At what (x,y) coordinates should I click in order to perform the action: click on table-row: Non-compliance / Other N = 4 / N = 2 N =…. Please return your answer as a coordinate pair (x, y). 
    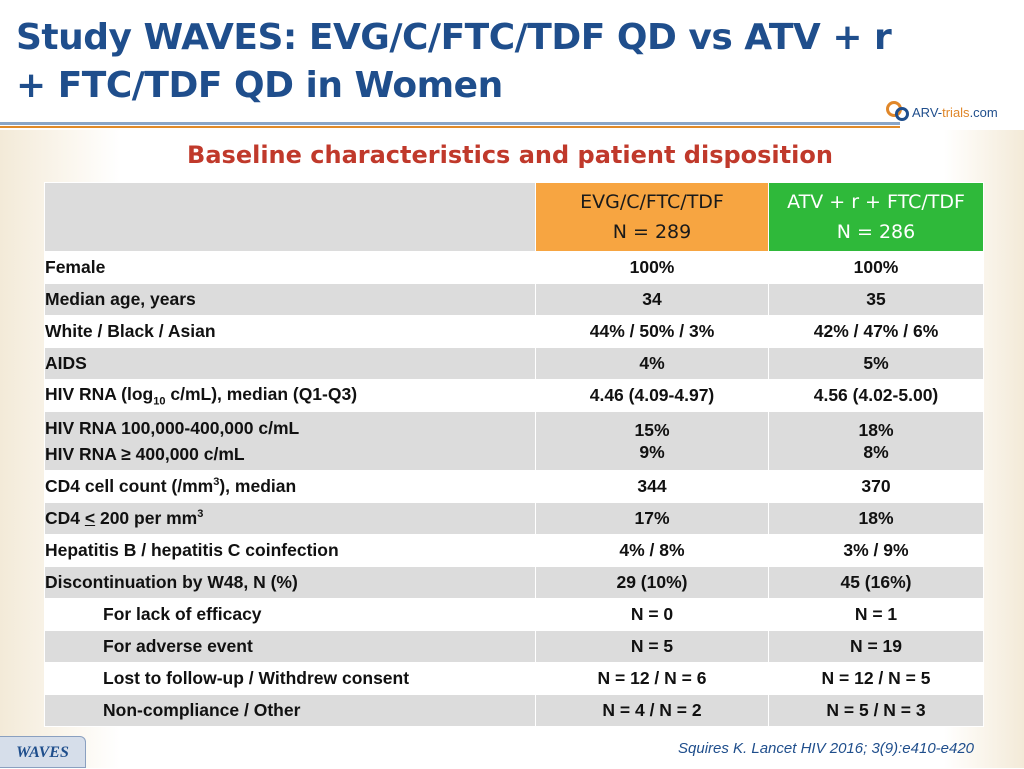
    Looking at the image, I should click on (514, 710).